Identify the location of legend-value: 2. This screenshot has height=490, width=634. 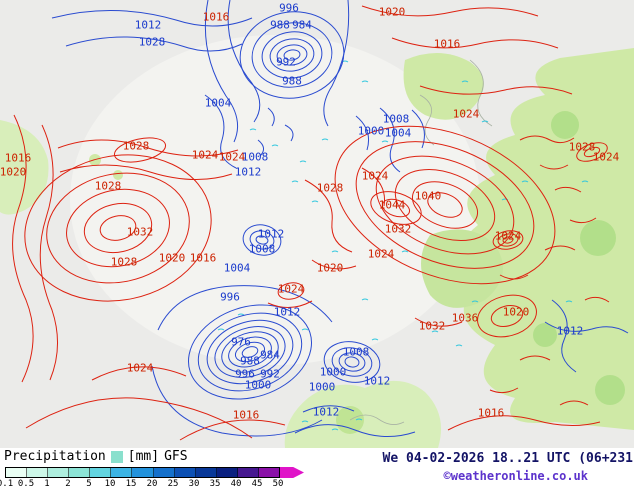
(68, 484).